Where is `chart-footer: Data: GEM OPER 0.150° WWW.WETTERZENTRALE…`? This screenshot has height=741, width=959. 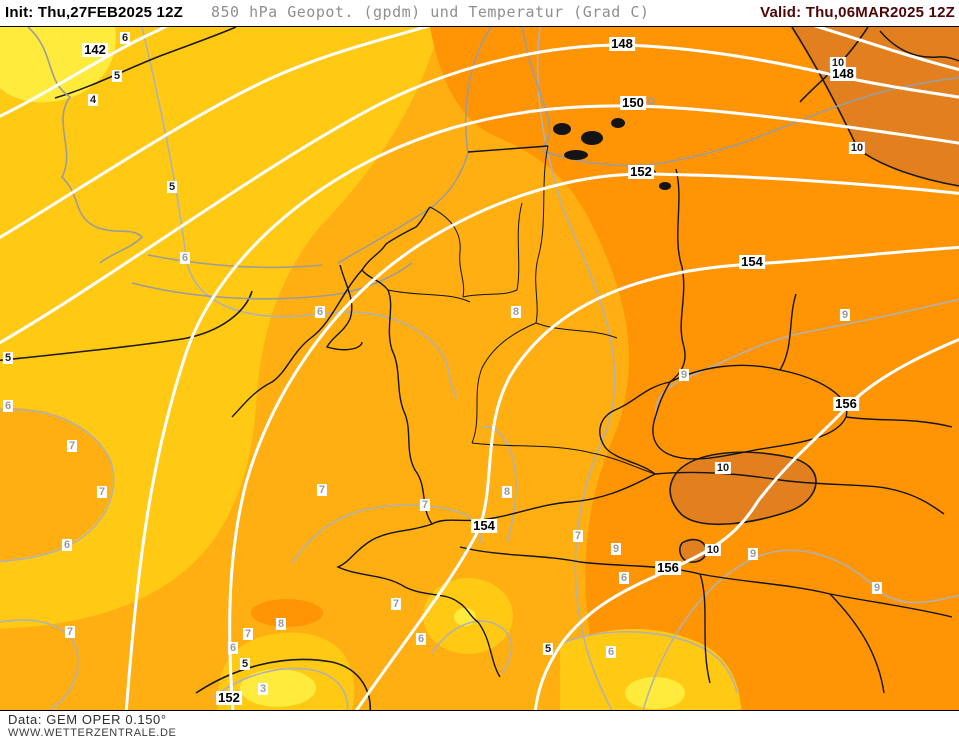
chart-footer: Data: GEM OPER 0.150° WWW.WETTERZENTRALE… is located at coordinates (479, 726).